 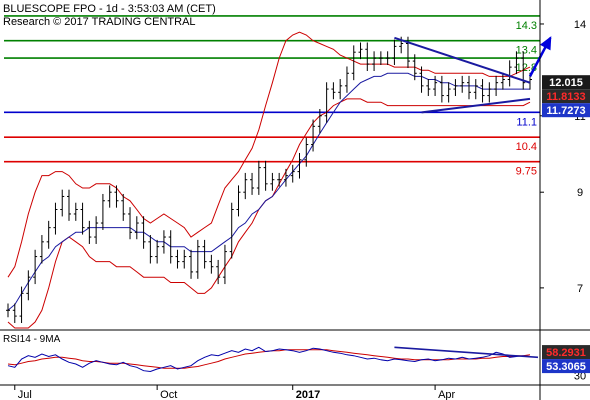 What do you see at coordinates (566, 224) in the screenshot?
I see `value-badges: 12.015 11.8133 11.7273 58.2931 53.3065` at bounding box center [566, 224].